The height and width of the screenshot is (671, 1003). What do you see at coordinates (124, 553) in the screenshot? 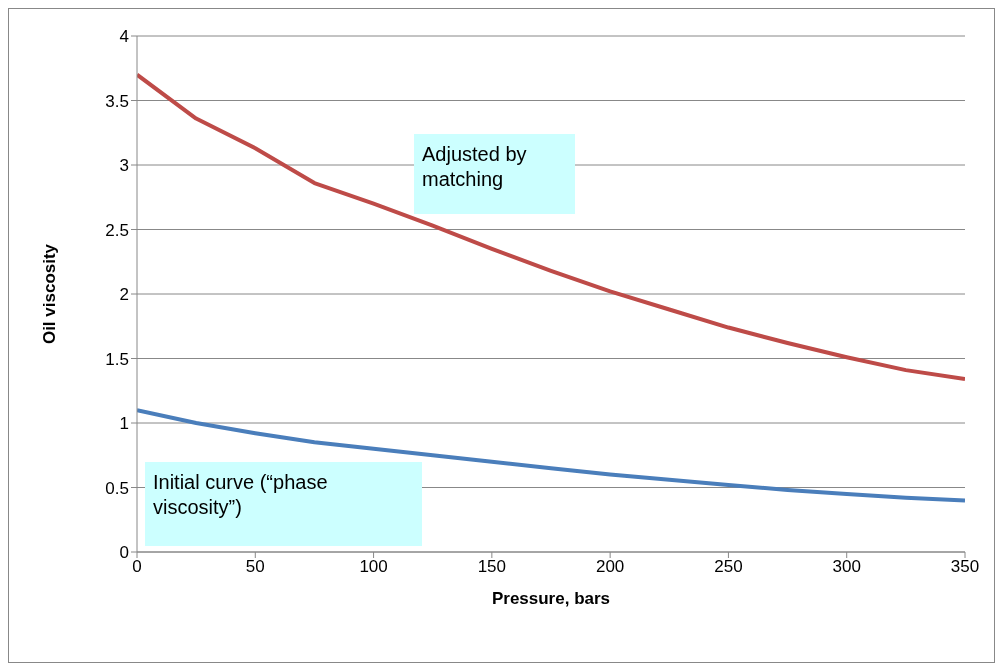
I see `y-tick-label: 0` at bounding box center [124, 553].